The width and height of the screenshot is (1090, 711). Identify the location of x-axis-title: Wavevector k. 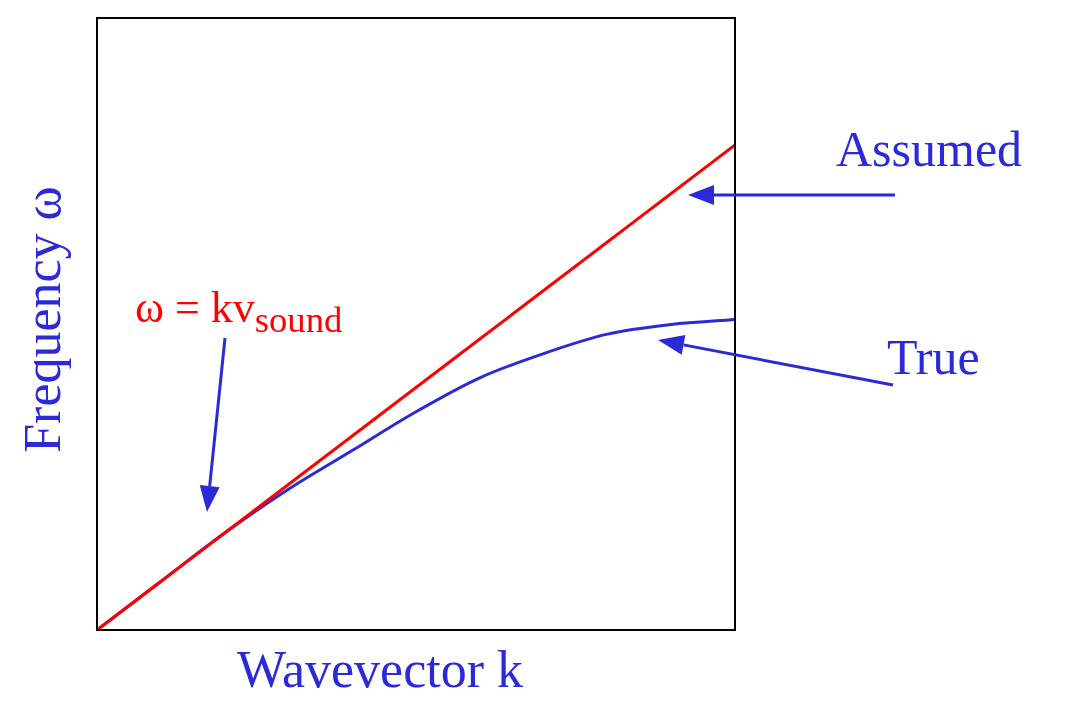
(380, 669).